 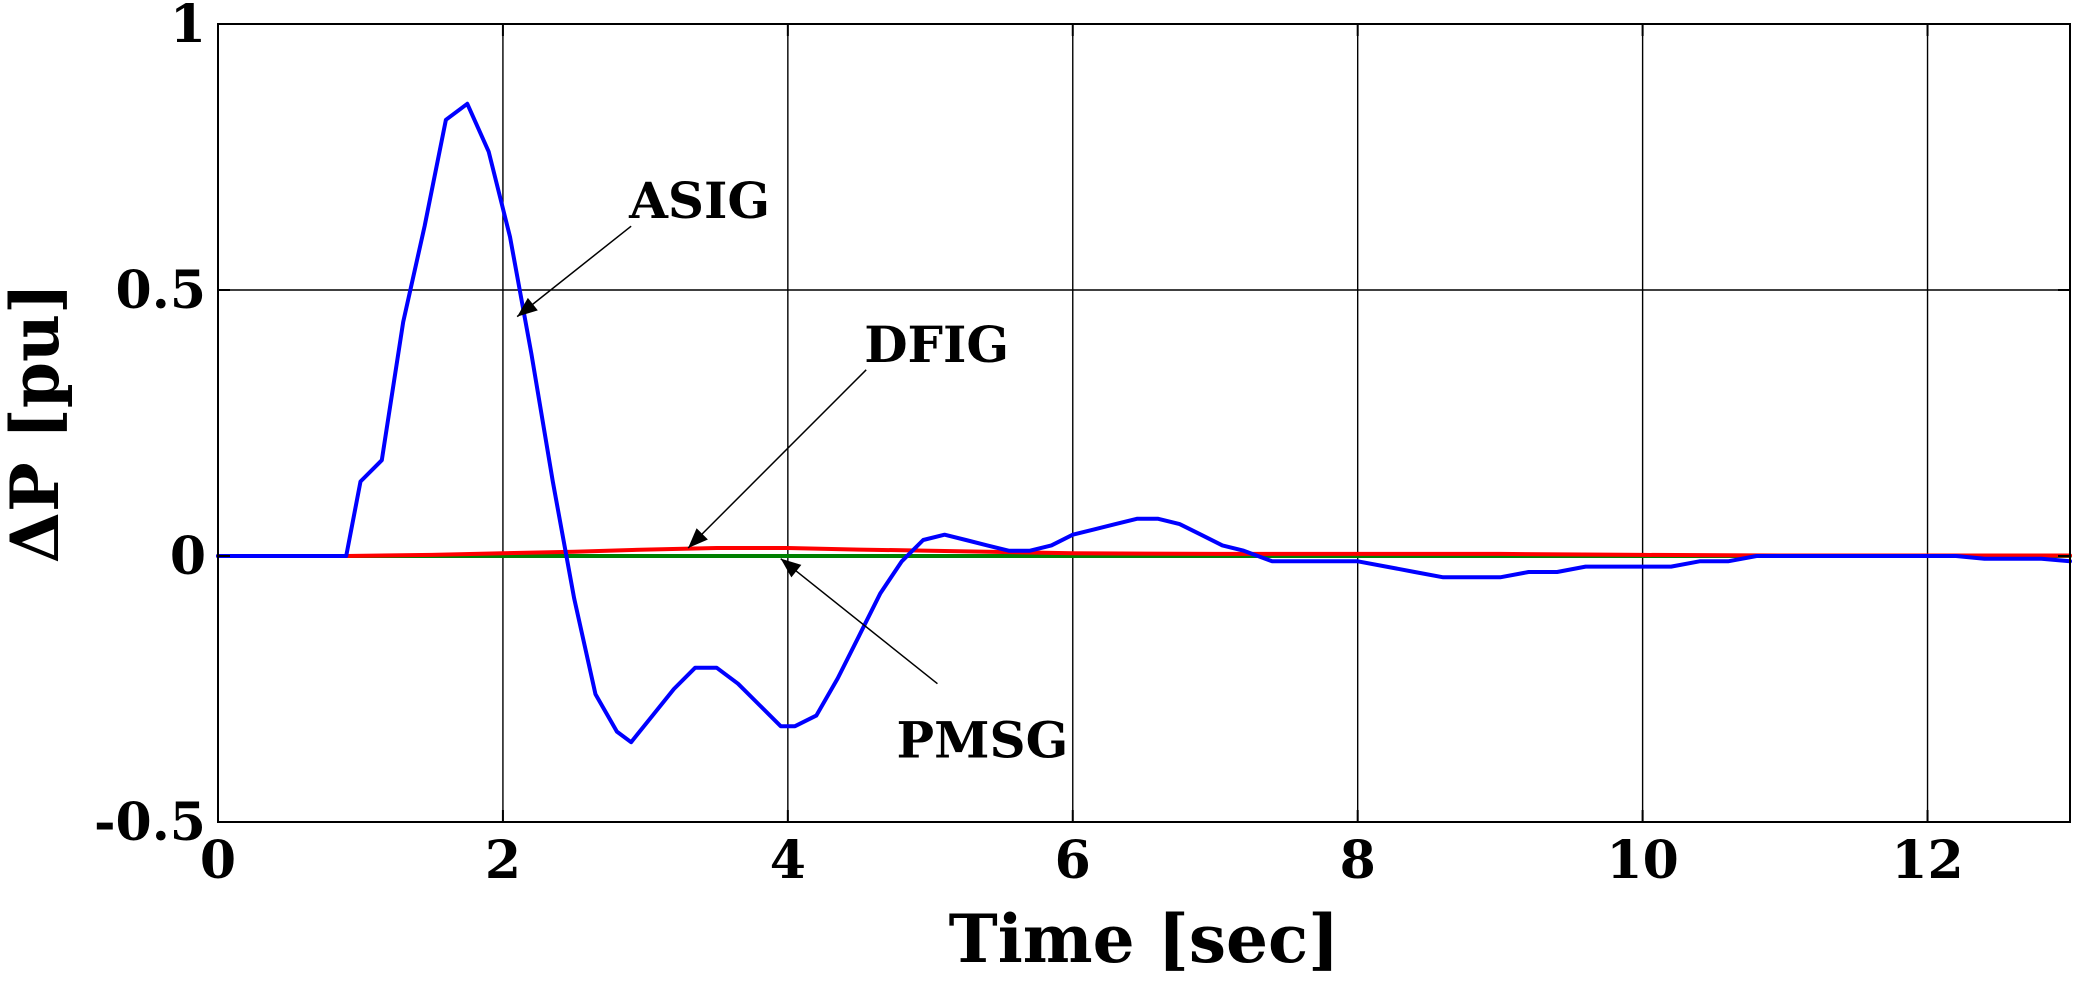 What do you see at coordinates (1144, 552) in the screenshot?
I see `series-line-dfig` at bounding box center [1144, 552].